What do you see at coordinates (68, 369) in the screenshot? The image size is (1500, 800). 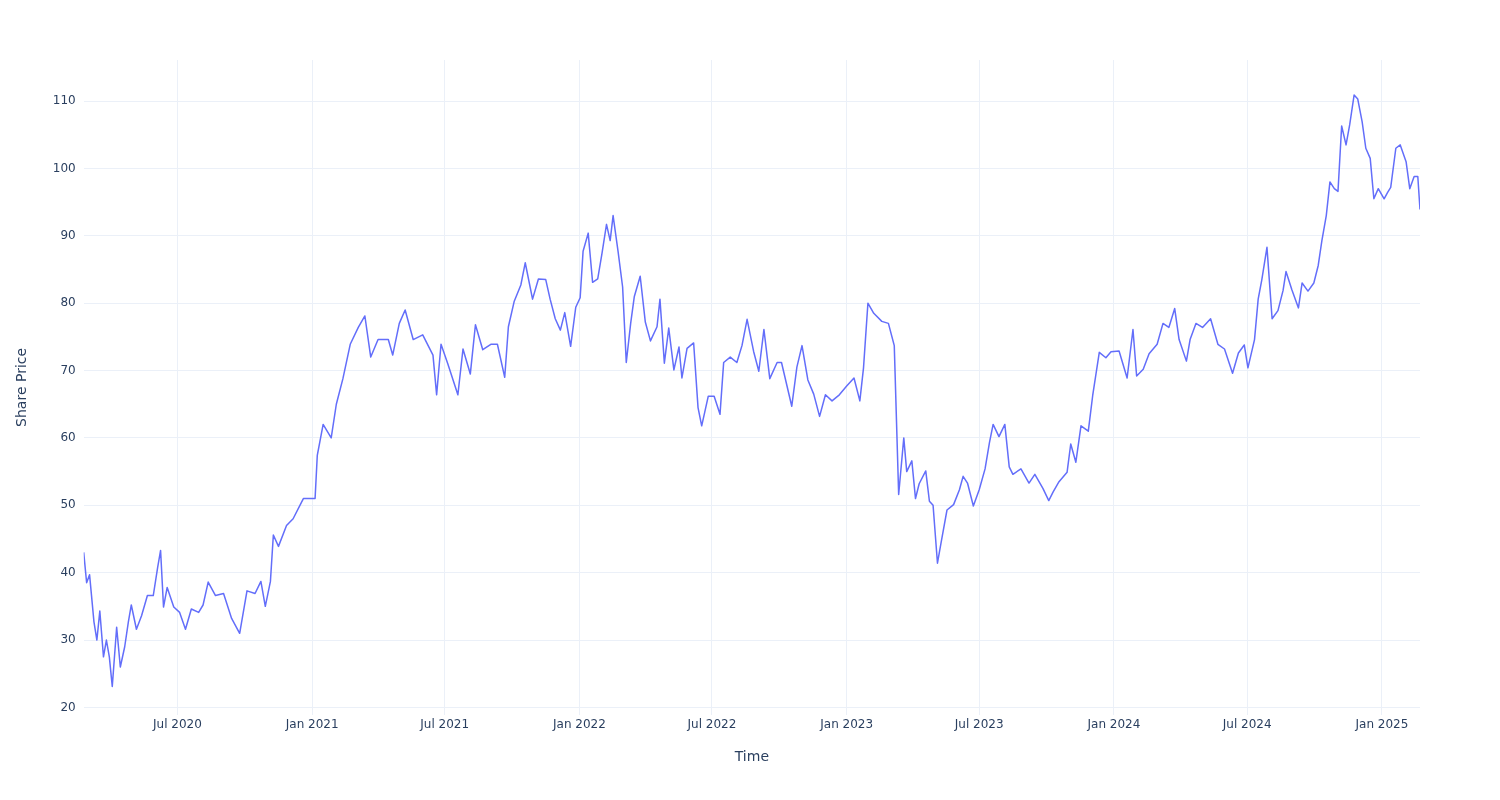 I see `y-tick-label: 70` at bounding box center [68, 369].